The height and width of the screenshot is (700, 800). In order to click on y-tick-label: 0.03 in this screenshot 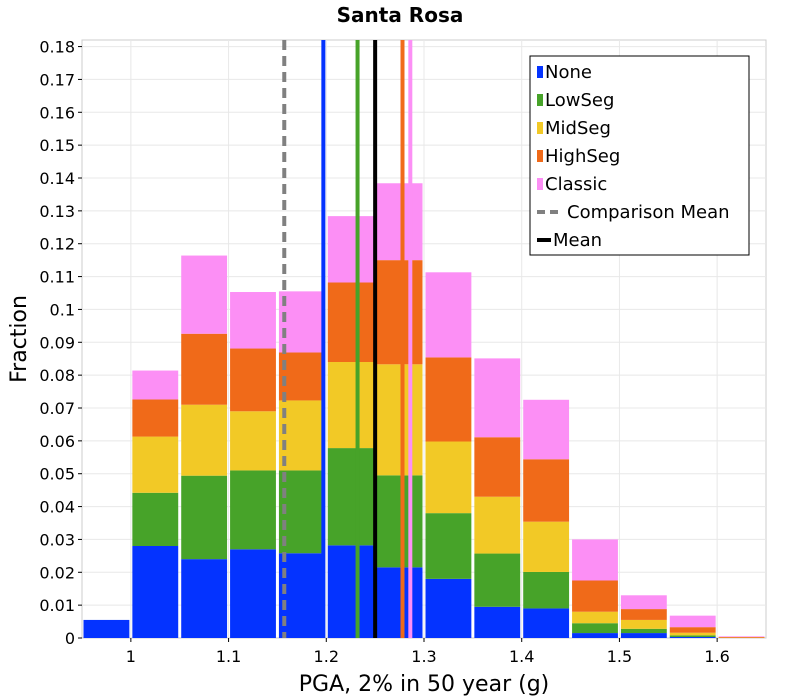, I will do `click(57, 539)`.